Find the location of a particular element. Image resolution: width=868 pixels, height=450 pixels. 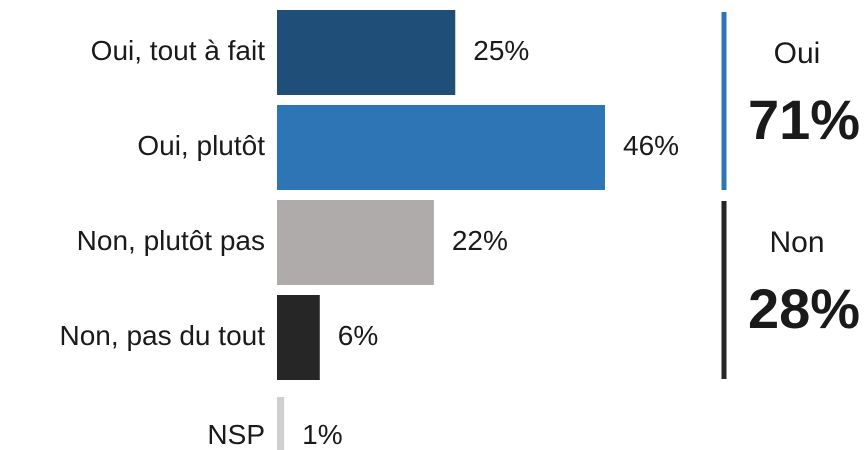

category-label: Non, pas du tout is located at coordinates (163, 335).